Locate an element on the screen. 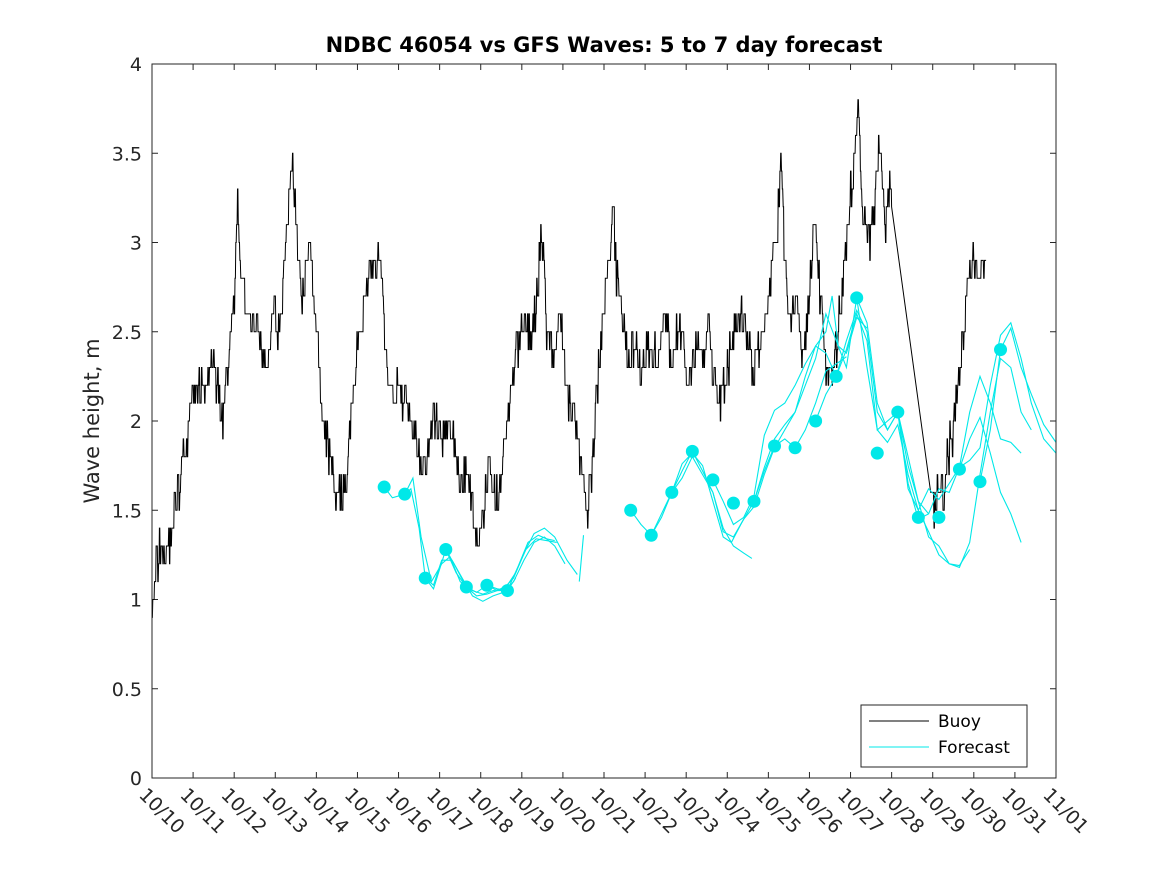 The height and width of the screenshot is (875, 1167). y-axis-label: Wave height, m is located at coordinates (92, 420).